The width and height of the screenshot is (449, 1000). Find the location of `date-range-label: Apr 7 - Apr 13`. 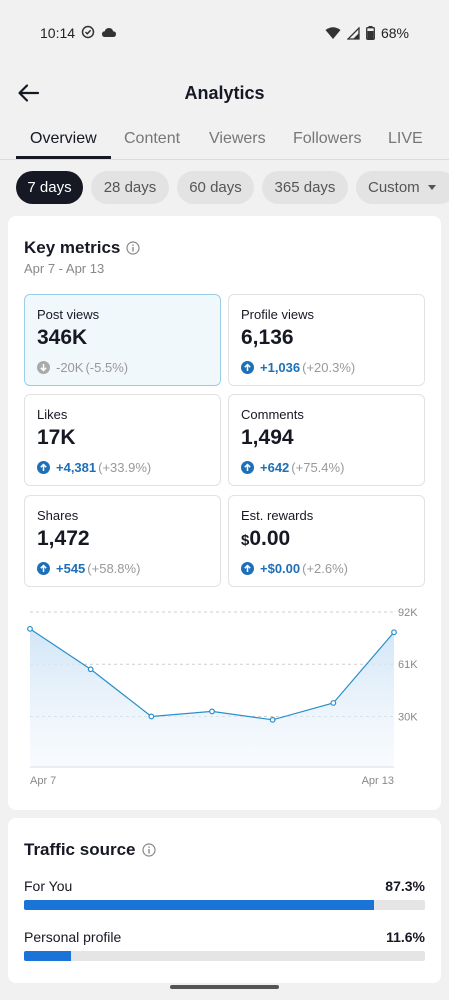

date-range-label: Apr 7 - Apr 13 is located at coordinates (64, 268).